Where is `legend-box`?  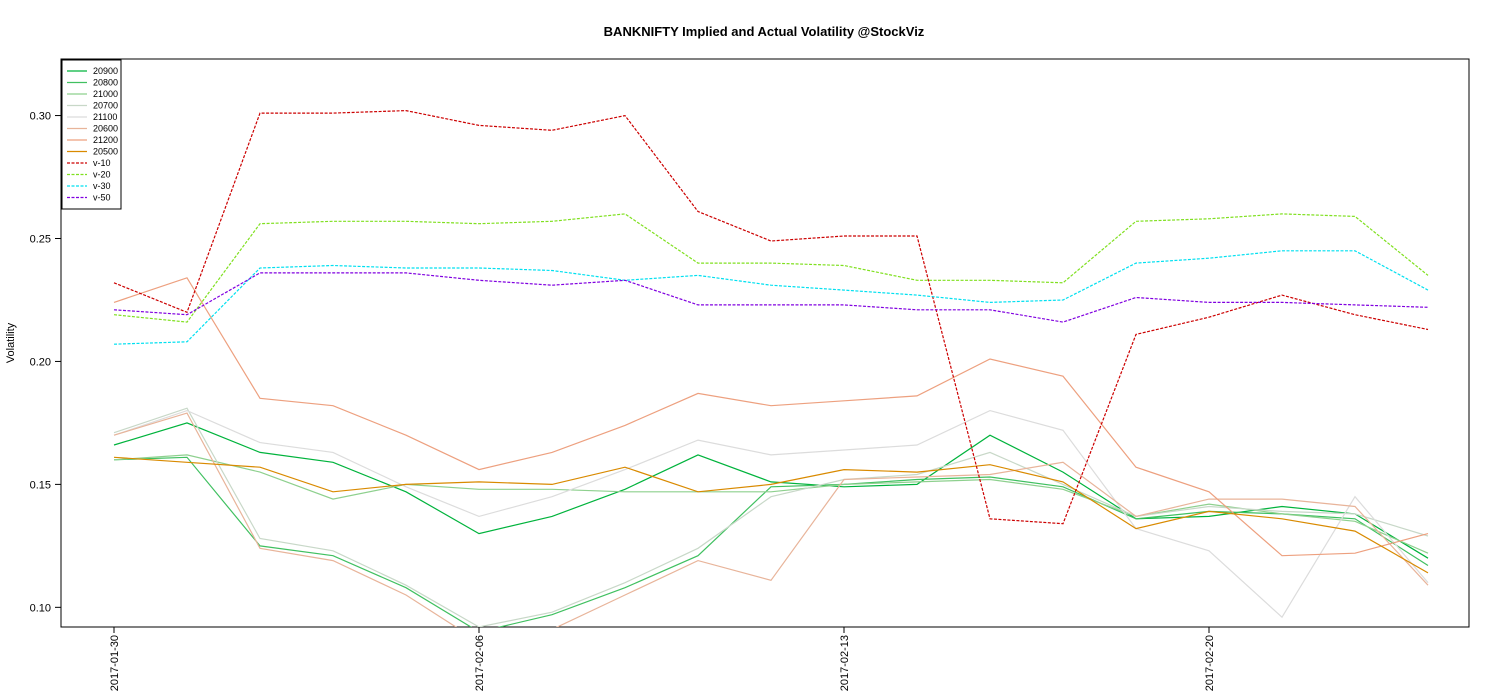
legend-box is located at coordinates (91, 134).